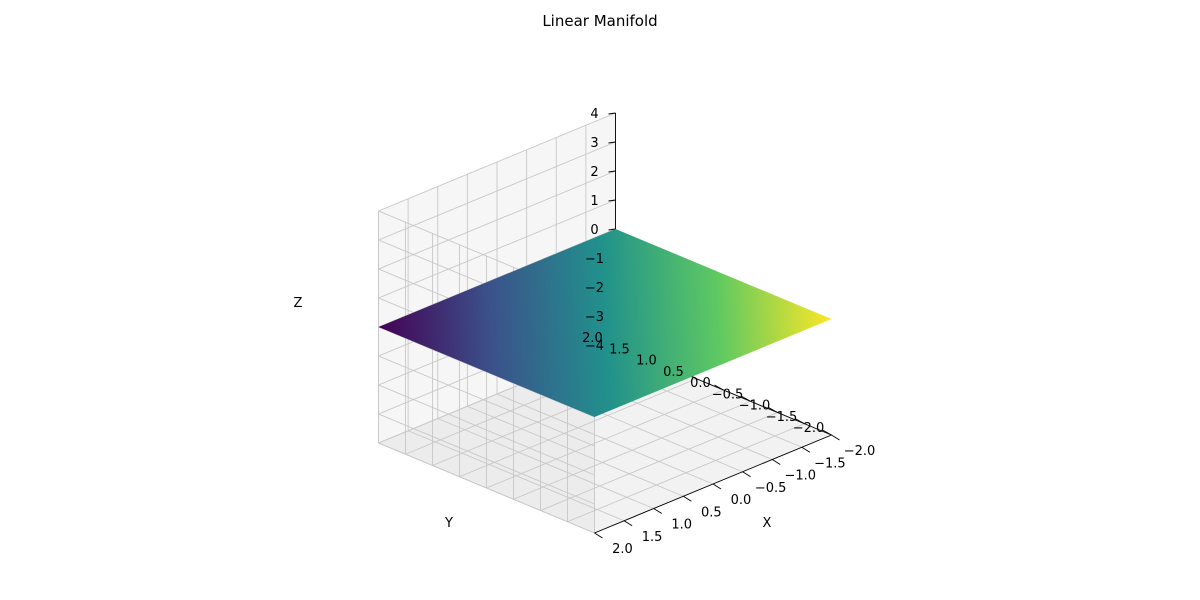 The width and height of the screenshot is (1200, 600). Describe the element at coordinates (594, 230) in the screenshot. I see `z-tick-label: 0` at that location.